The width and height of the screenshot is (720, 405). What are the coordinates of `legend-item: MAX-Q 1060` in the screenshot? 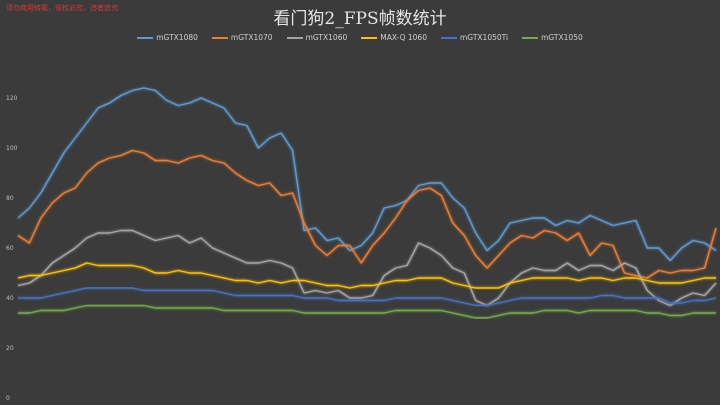 It's located at (394, 37).